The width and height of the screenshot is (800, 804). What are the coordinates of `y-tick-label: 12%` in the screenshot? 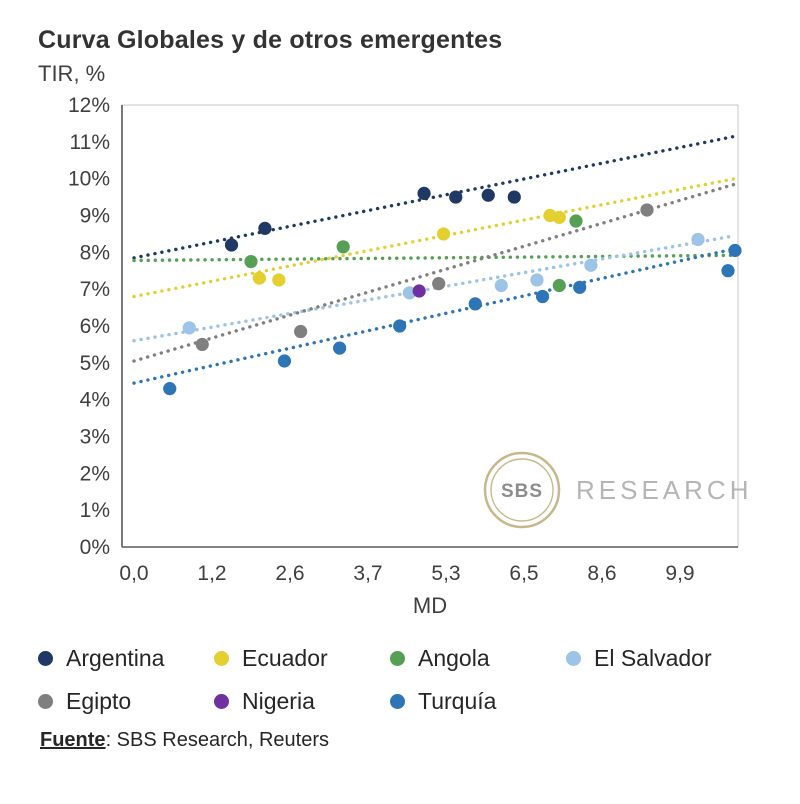 It's located at (89, 107).